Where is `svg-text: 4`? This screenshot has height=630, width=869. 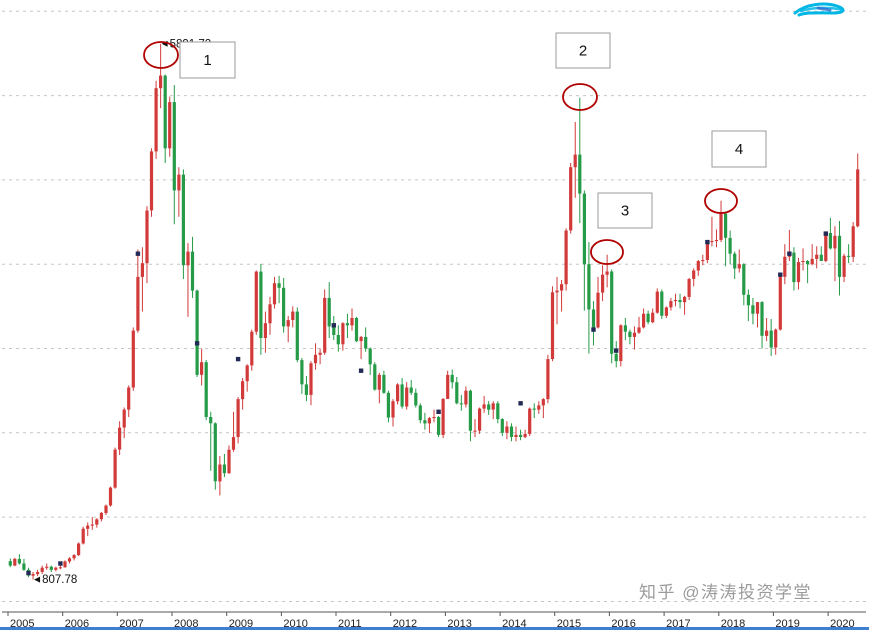 svg-text: 4 is located at coordinates (739, 149).